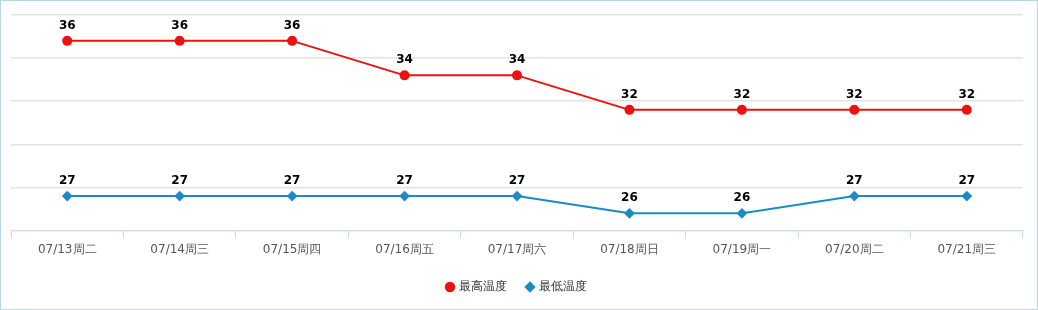  I want to click on x-tick-label: 07/19周一, so click(742, 248).